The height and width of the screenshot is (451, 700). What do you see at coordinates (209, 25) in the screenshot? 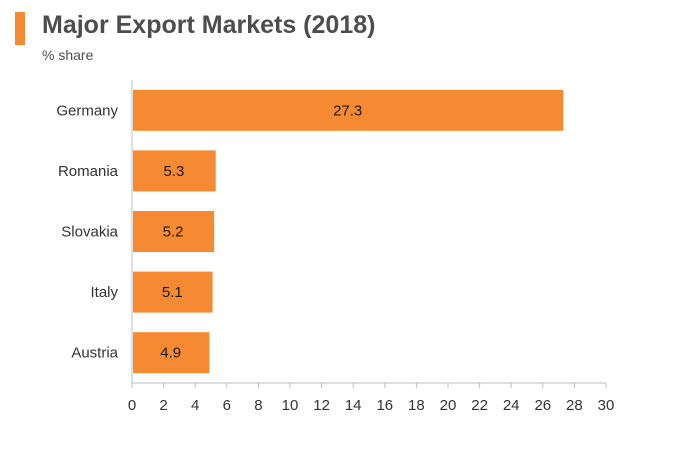
I see `chart-title: Major Export Markets (2018)` at bounding box center [209, 25].